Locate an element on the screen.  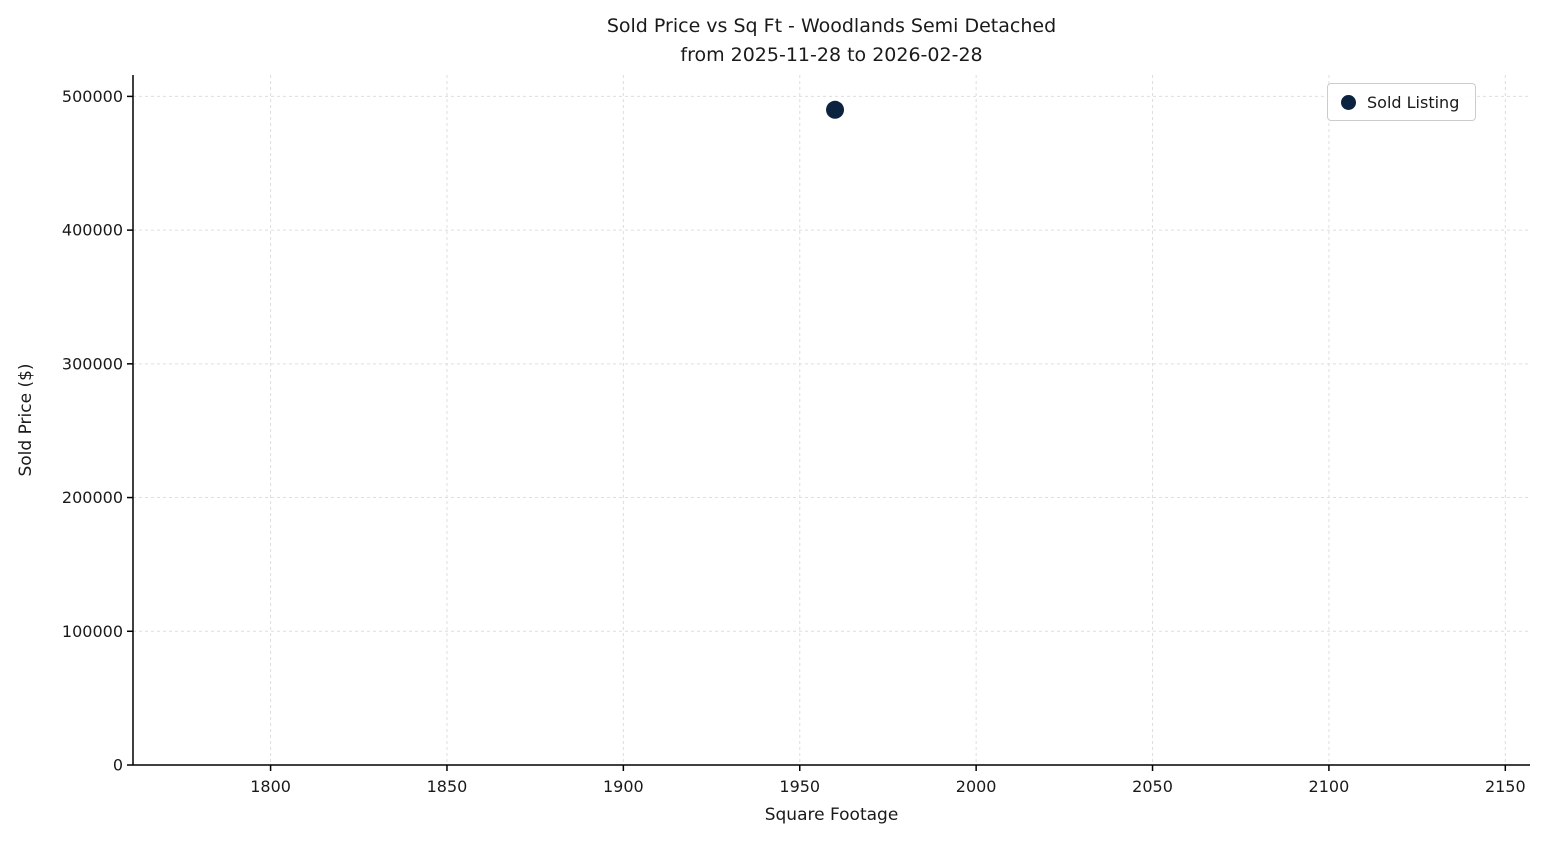
y-tick-label: 500000 is located at coordinates (92, 96).